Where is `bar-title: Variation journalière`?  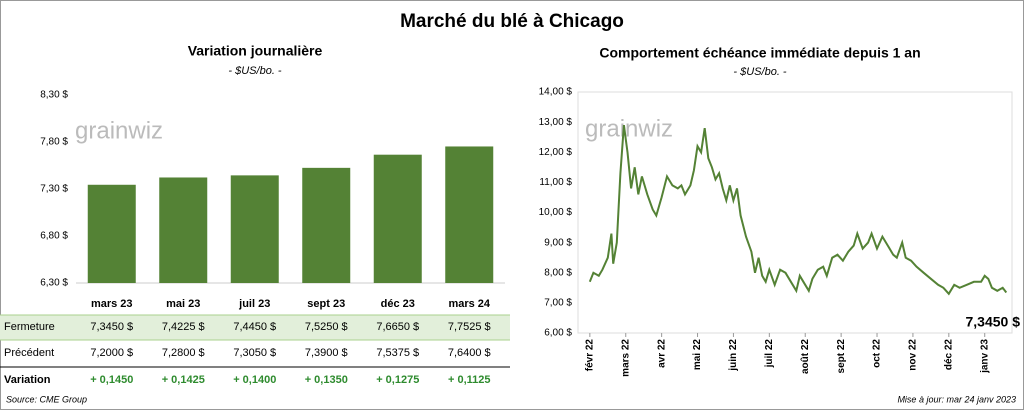 bar-title: Variation journalière is located at coordinates (255, 51).